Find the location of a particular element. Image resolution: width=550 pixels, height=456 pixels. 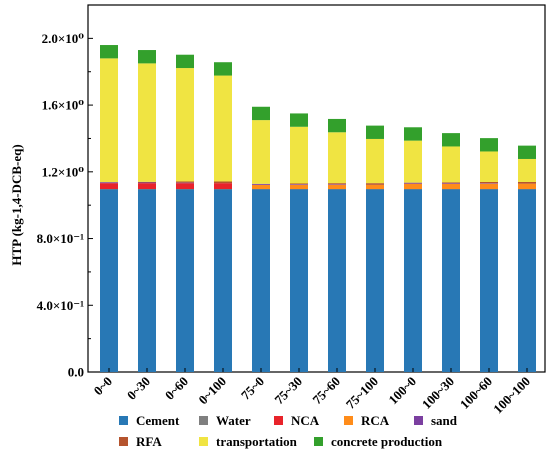

legend-label-cement: Cement is located at coordinates (158, 420).